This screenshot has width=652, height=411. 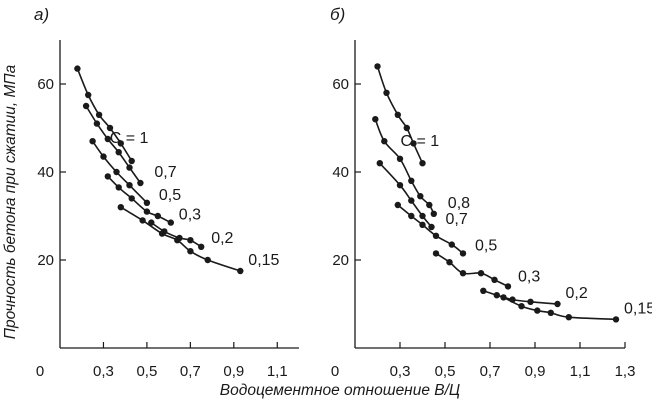 I want to click on x-axis-title: Водоцементное отношение В/Ц, so click(x=340, y=390).